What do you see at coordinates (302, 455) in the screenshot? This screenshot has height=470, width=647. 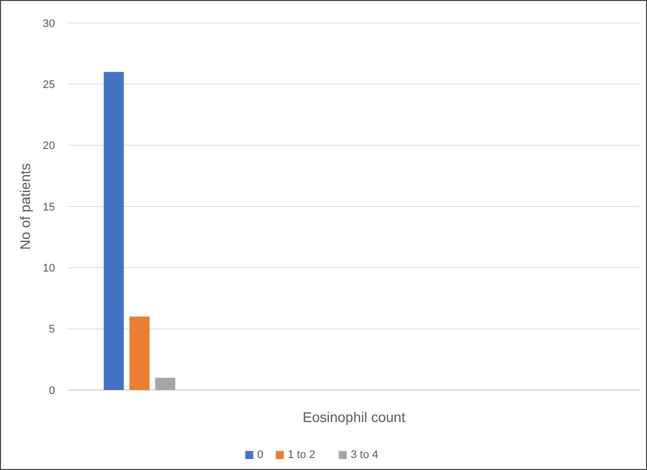 I see `legend-label: 1 to 2` at bounding box center [302, 455].